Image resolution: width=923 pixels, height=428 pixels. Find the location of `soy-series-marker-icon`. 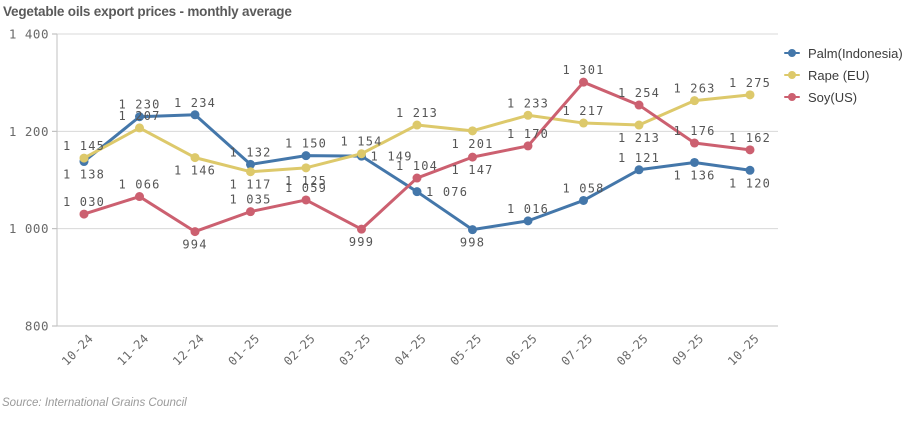

soy-series-marker-icon is located at coordinates (793, 97).